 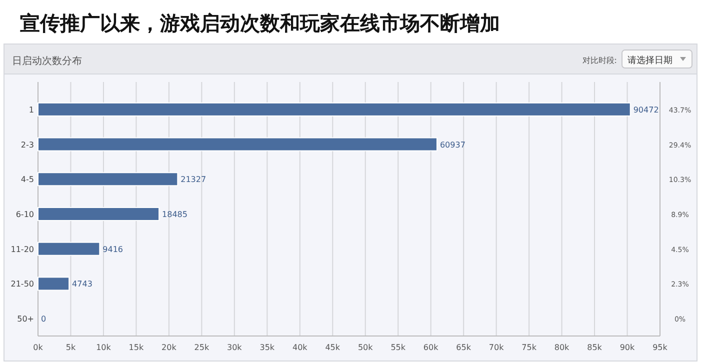 What do you see at coordinates (31, 109) in the screenshot?
I see `y-tick-label: 1` at bounding box center [31, 109].